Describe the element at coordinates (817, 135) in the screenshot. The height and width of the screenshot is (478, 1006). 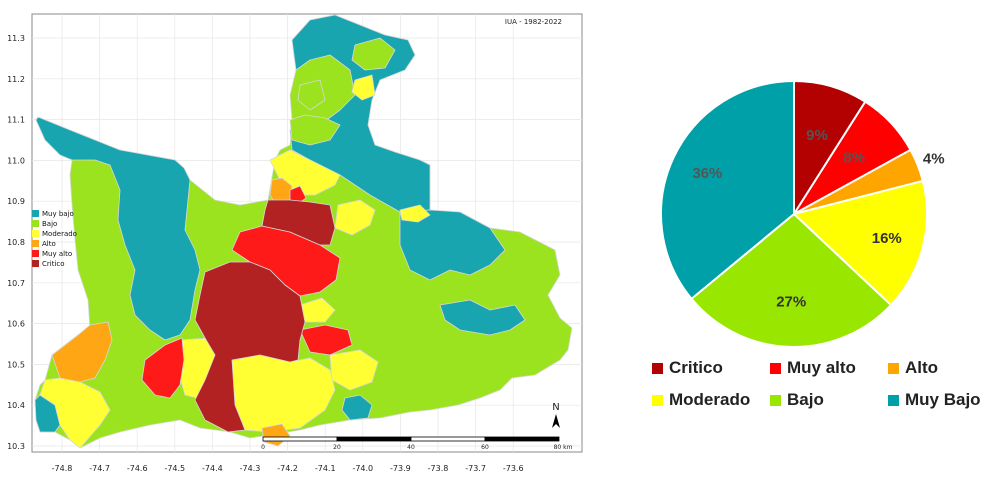
I see `pie-data-label: 9%` at that location.